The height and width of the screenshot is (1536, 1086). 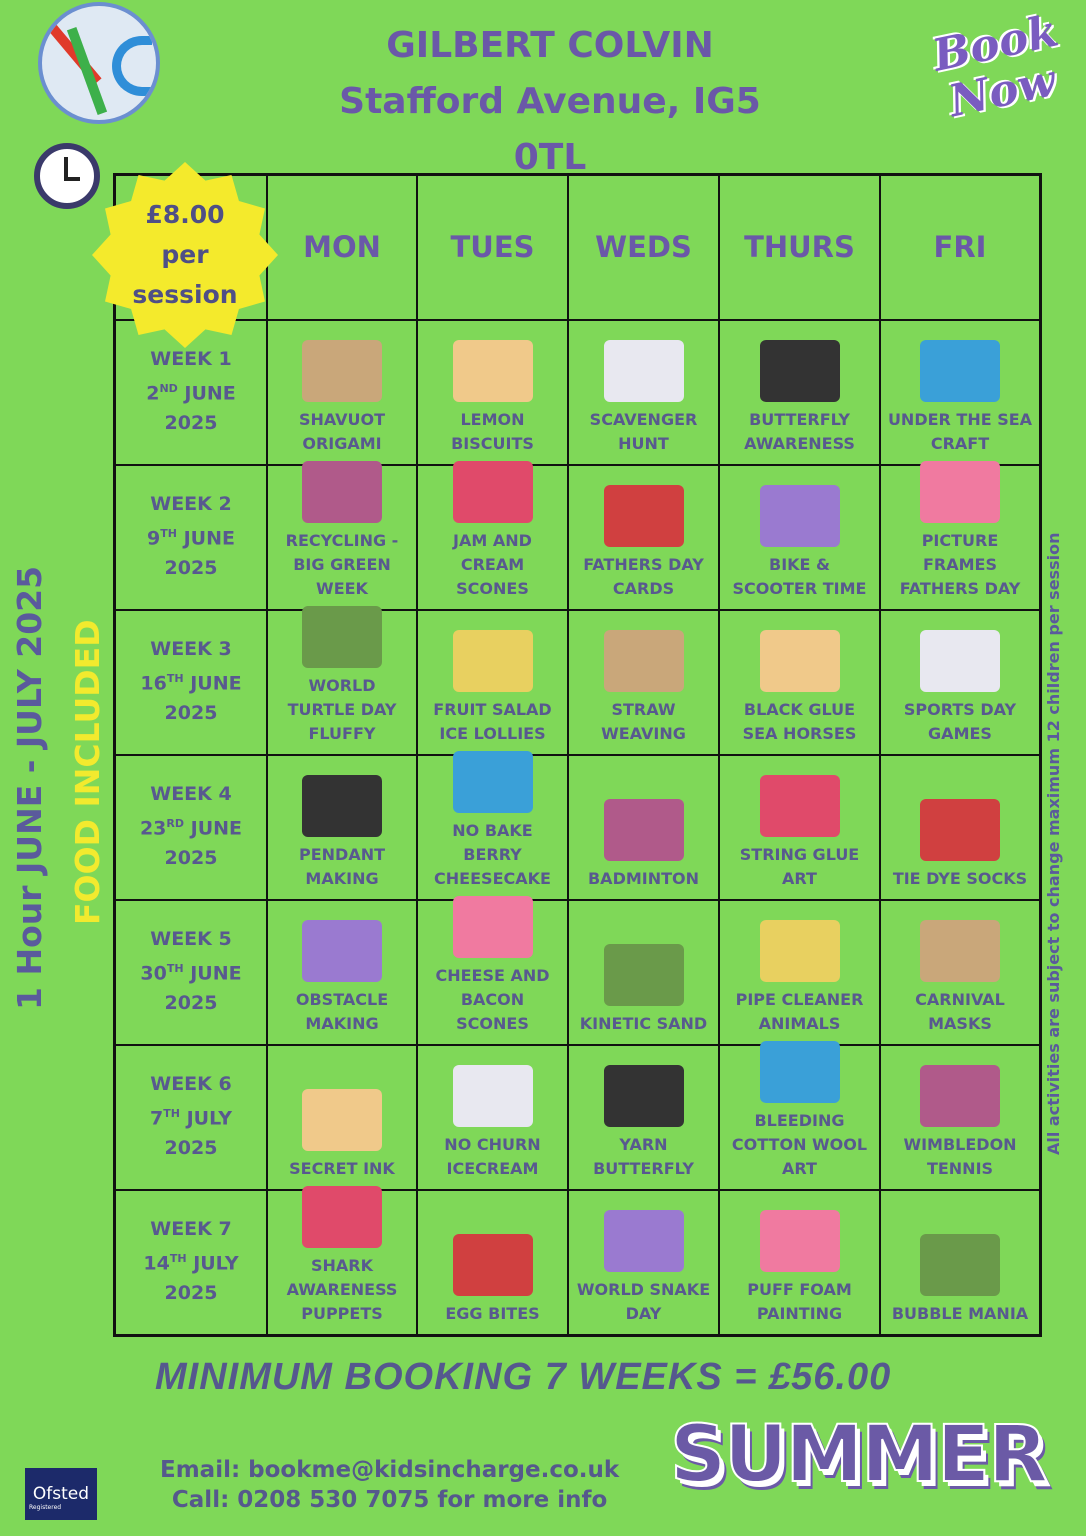 I want to click on activity-label: SCAVENGER HUNT, so click(x=643, y=431).